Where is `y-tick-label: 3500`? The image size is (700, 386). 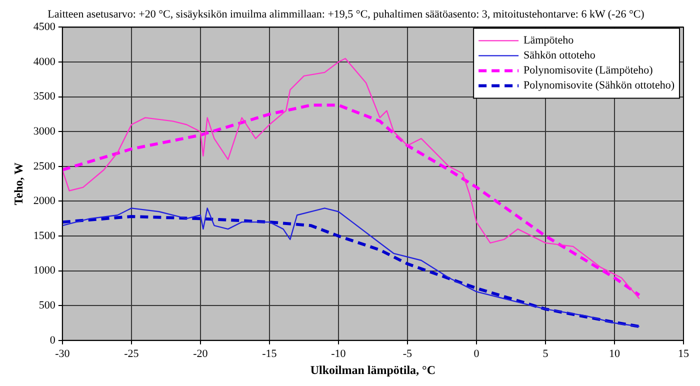
y-tick-label: 3500 is located at coordinates (44, 96).